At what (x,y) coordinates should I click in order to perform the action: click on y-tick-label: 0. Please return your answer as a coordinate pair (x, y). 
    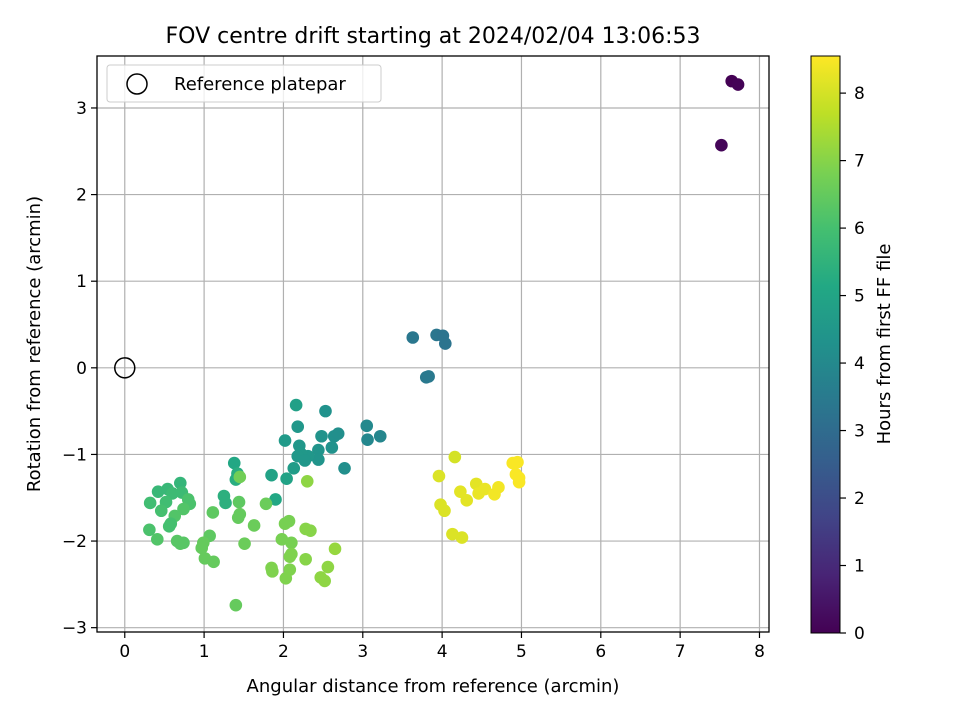
    Looking at the image, I should click on (81, 369).